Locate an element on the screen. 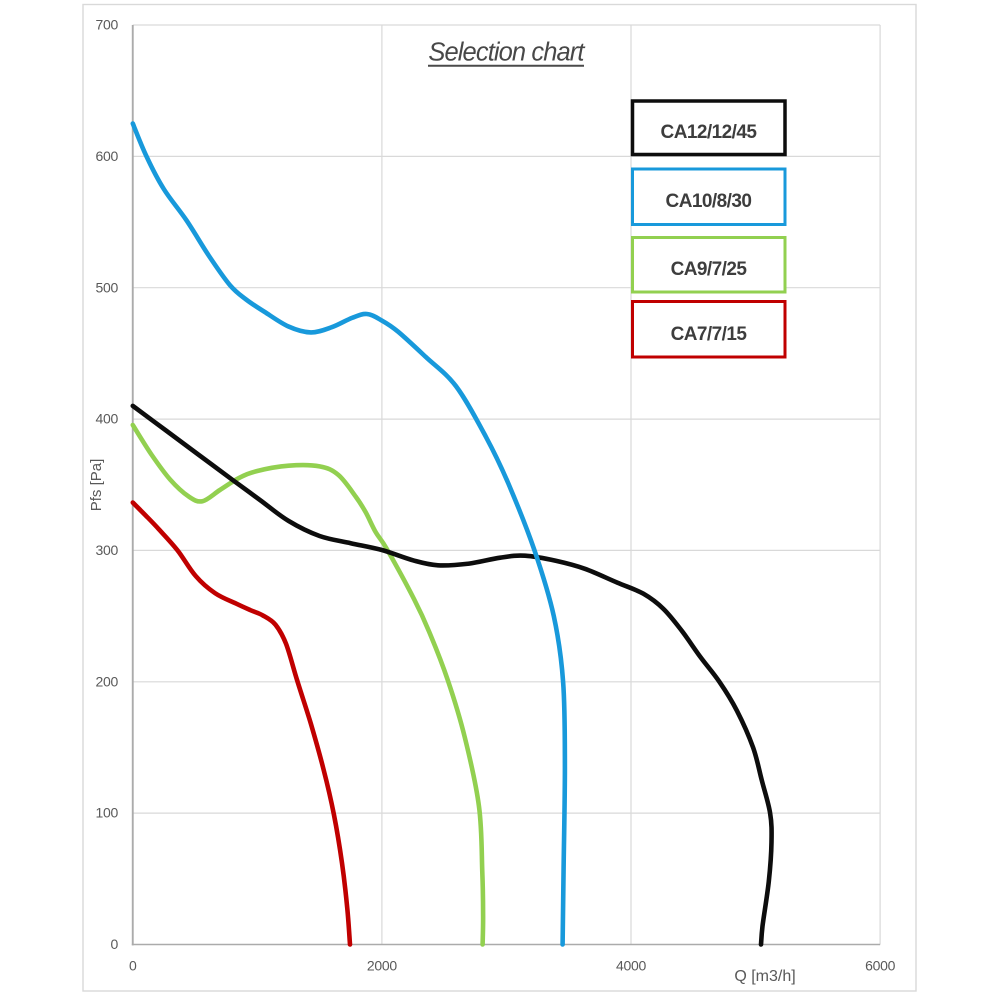 Image resolution: width=1000 pixels, height=1000 pixels. svg-text: CA9/7/25 is located at coordinates (709, 269).